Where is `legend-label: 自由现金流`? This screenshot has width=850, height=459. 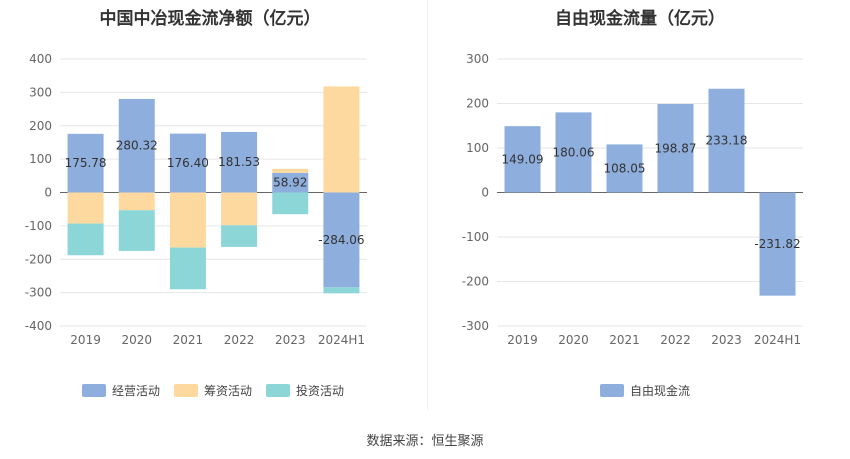 legend-label: 自由现金流 is located at coordinates (660, 391).